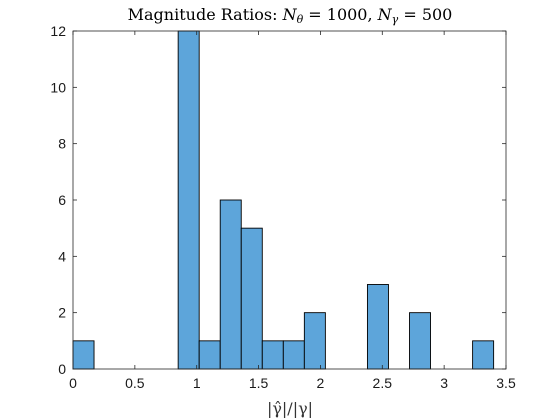 The height and width of the screenshot is (420, 560). I want to click on x-tick-label-0: 0, so click(73, 383).